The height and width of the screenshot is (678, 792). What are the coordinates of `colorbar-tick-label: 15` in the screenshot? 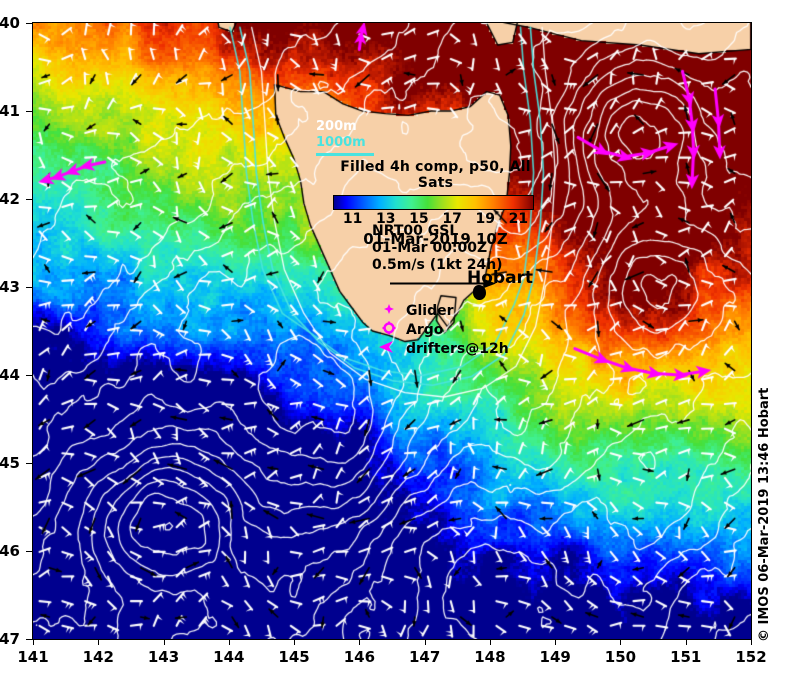 It's located at (419, 219).